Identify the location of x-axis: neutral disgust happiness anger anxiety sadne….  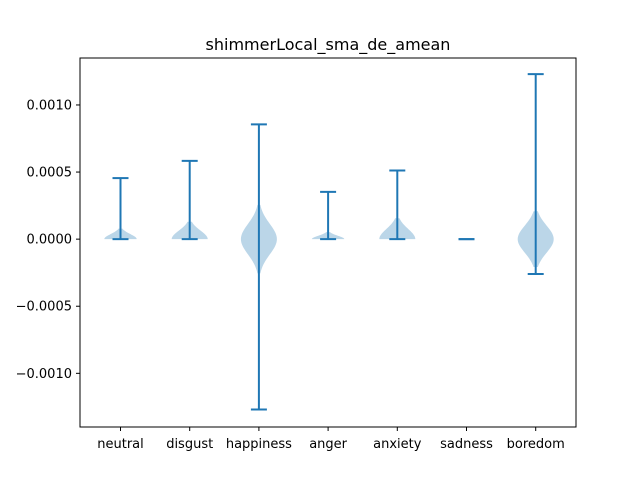
(331, 439).